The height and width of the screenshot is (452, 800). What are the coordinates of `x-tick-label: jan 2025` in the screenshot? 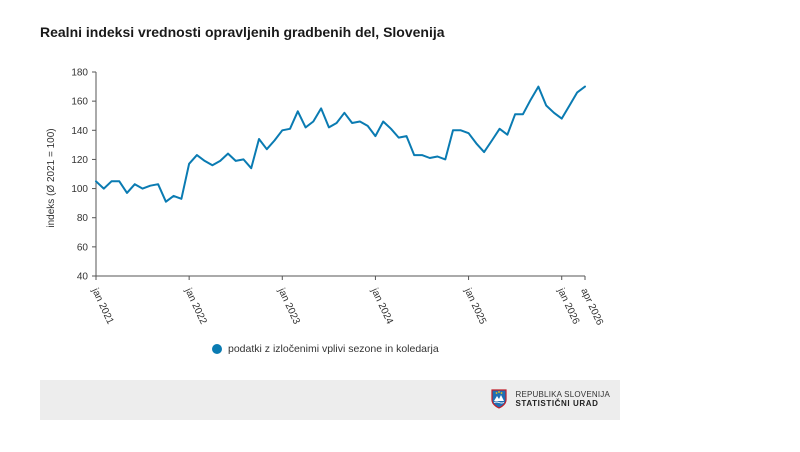 It's located at (474, 306).